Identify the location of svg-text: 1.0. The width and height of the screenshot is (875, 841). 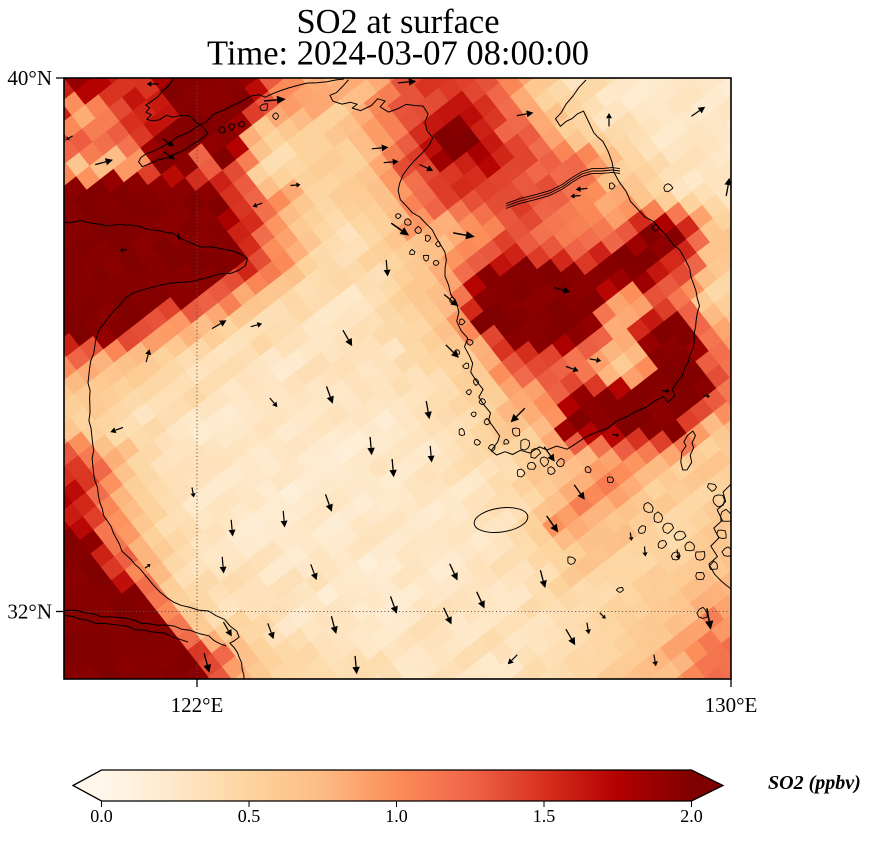
(396, 816).